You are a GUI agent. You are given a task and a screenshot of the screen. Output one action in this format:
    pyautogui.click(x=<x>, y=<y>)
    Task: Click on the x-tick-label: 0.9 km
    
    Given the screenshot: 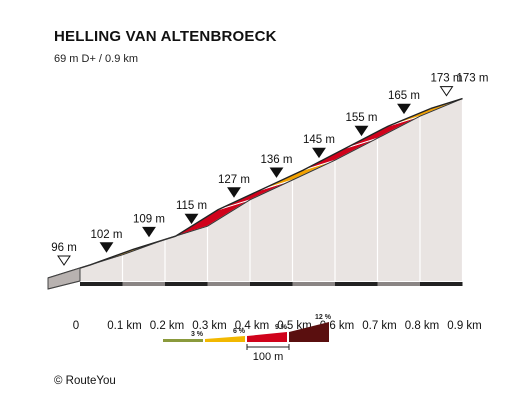 What is the action you would take?
    pyautogui.click(x=464, y=326)
    